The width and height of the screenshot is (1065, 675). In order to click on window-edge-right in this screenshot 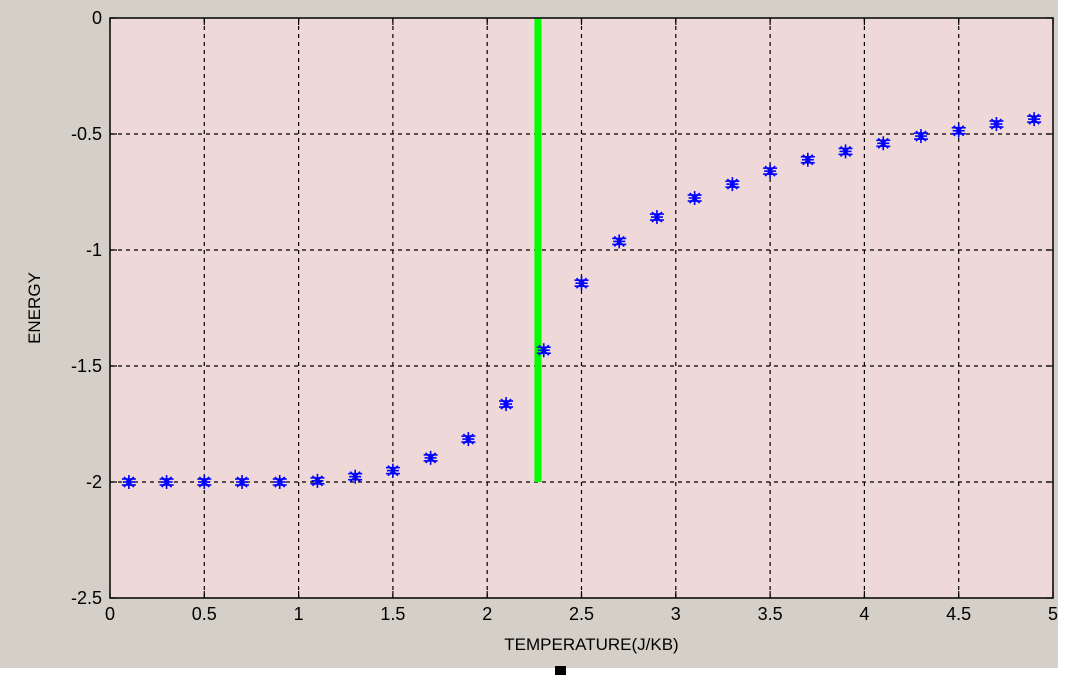, I will do `click(1061, 337)`.